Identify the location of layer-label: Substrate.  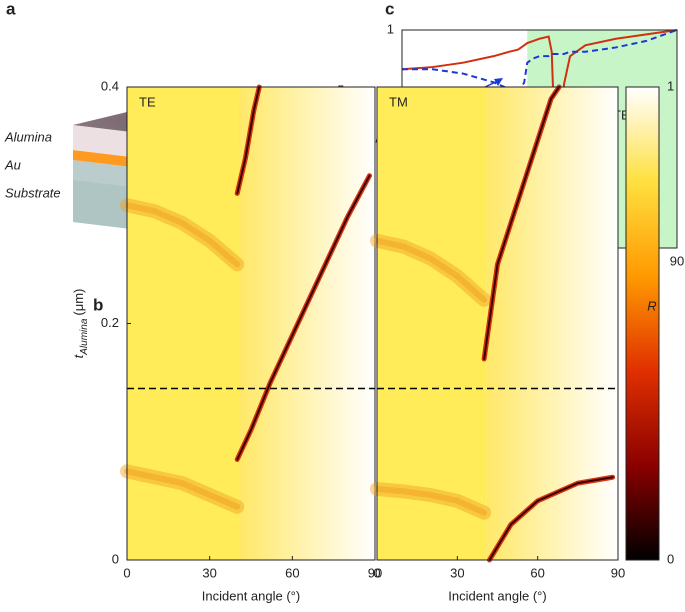
(33, 192).